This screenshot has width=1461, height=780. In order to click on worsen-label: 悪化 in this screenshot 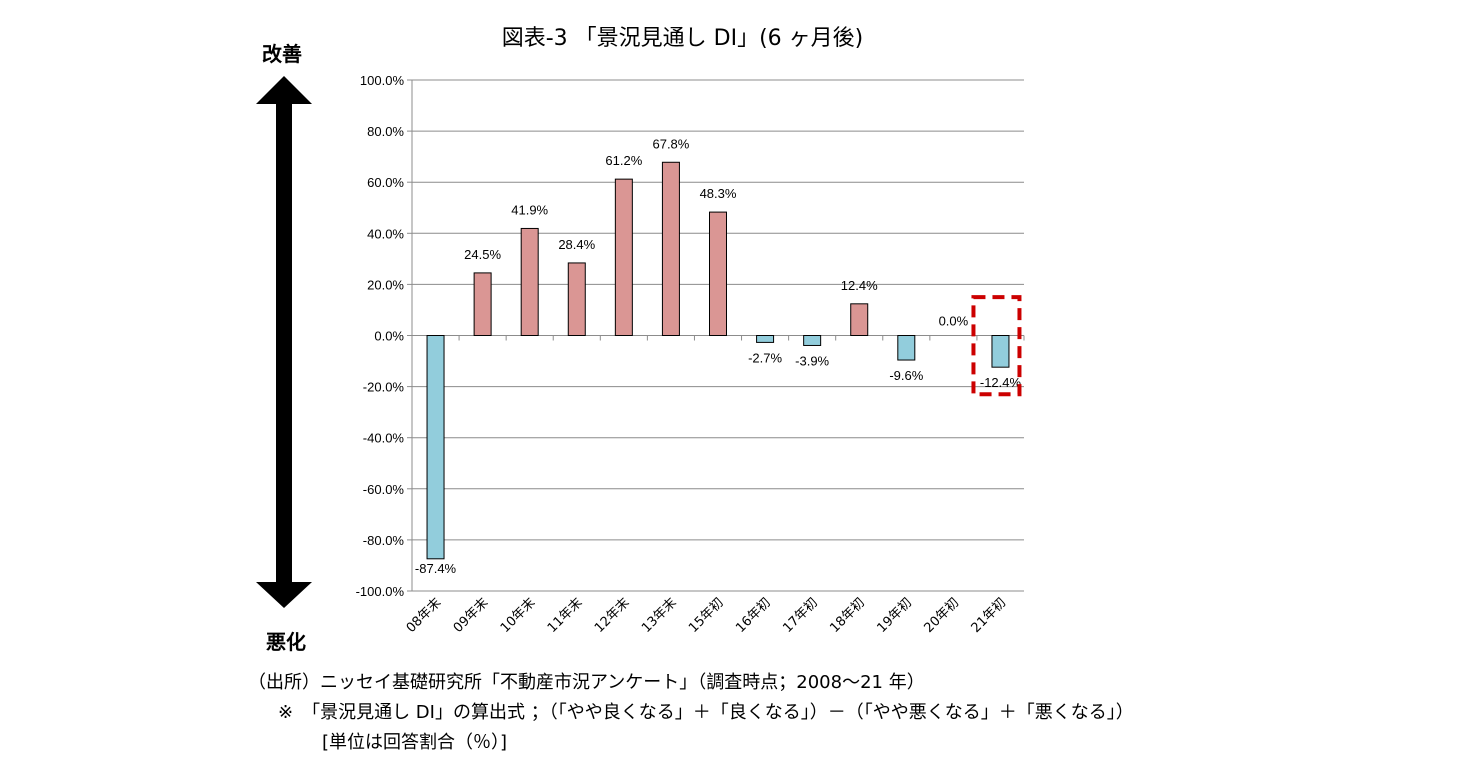, I will do `click(286, 642)`.